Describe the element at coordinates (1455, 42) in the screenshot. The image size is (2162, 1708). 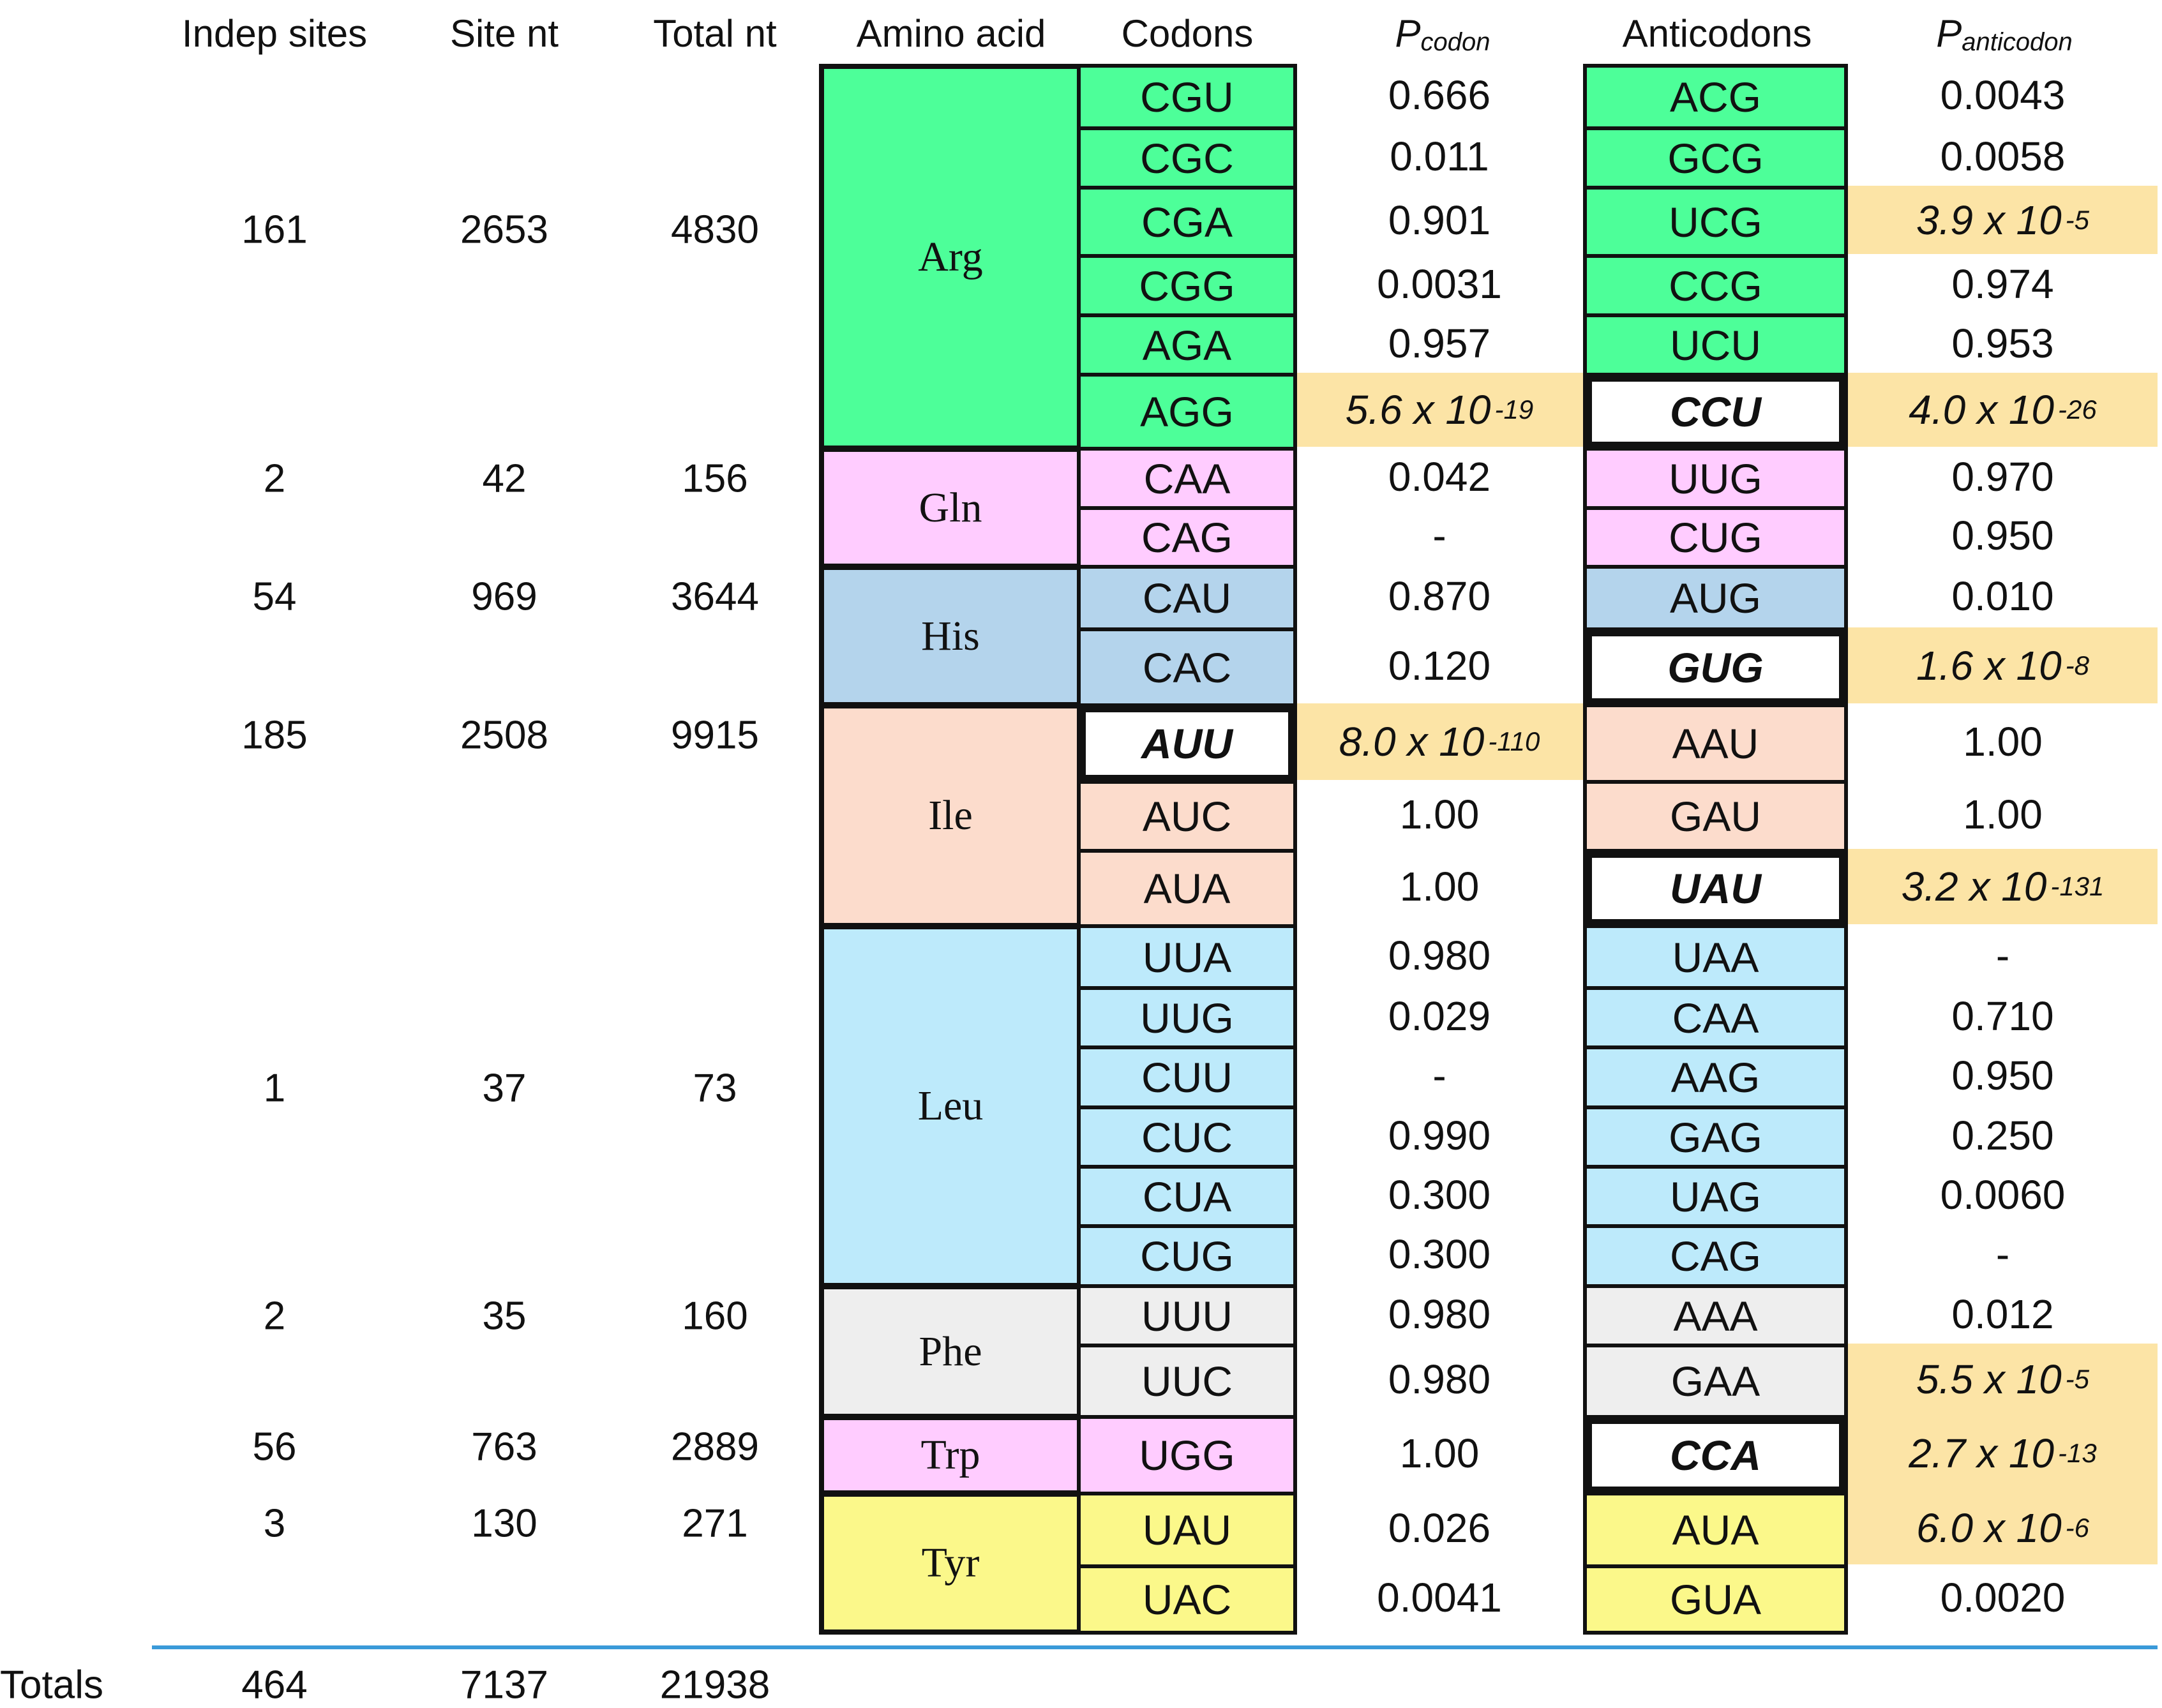
I see `header-p-codon-sub: codon` at that location.